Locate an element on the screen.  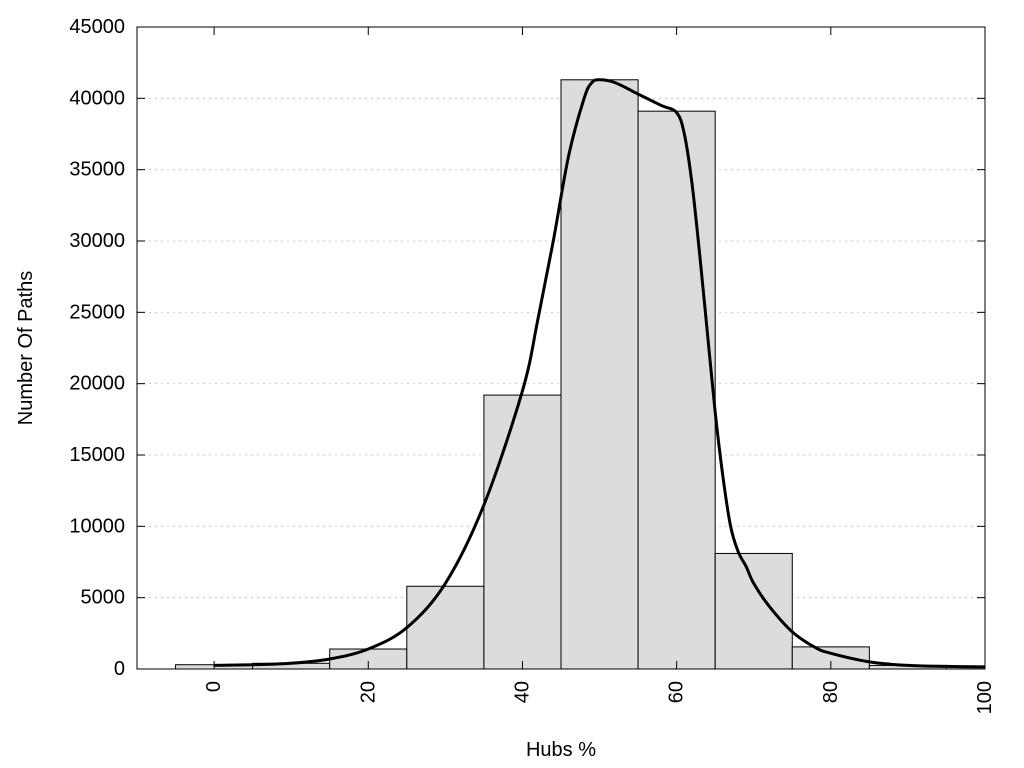
x-tick-label: 20 is located at coordinates (368, 692).